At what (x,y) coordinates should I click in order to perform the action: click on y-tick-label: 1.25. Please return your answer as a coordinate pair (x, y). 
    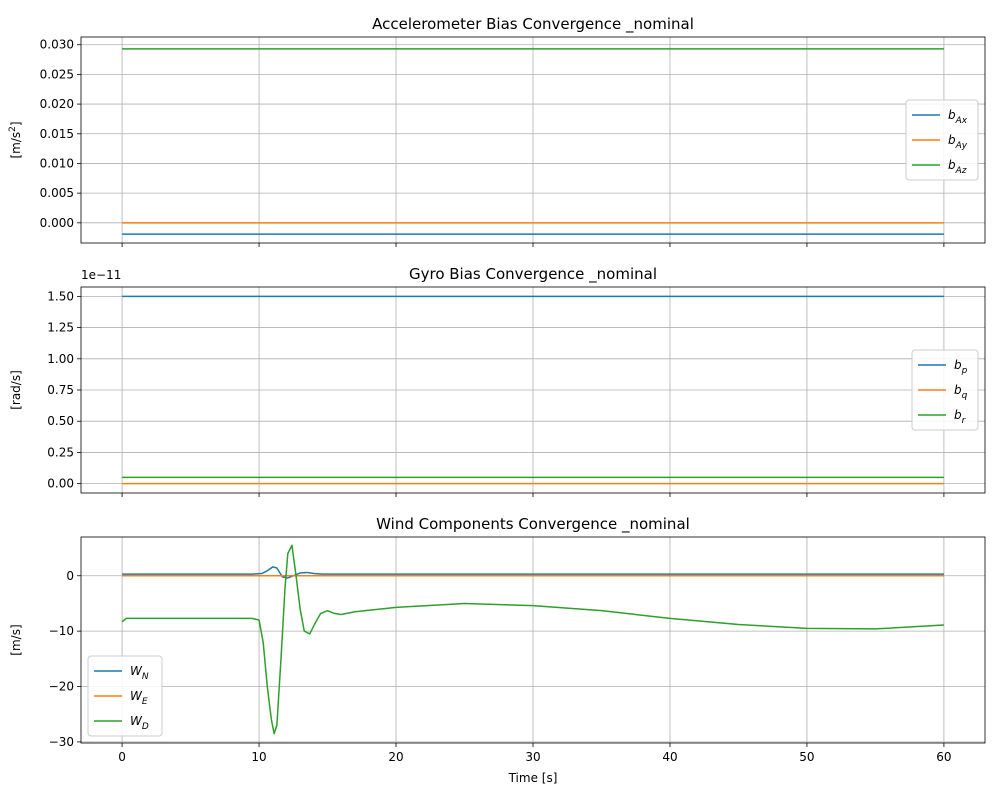
    Looking at the image, I should click on (60, 328).